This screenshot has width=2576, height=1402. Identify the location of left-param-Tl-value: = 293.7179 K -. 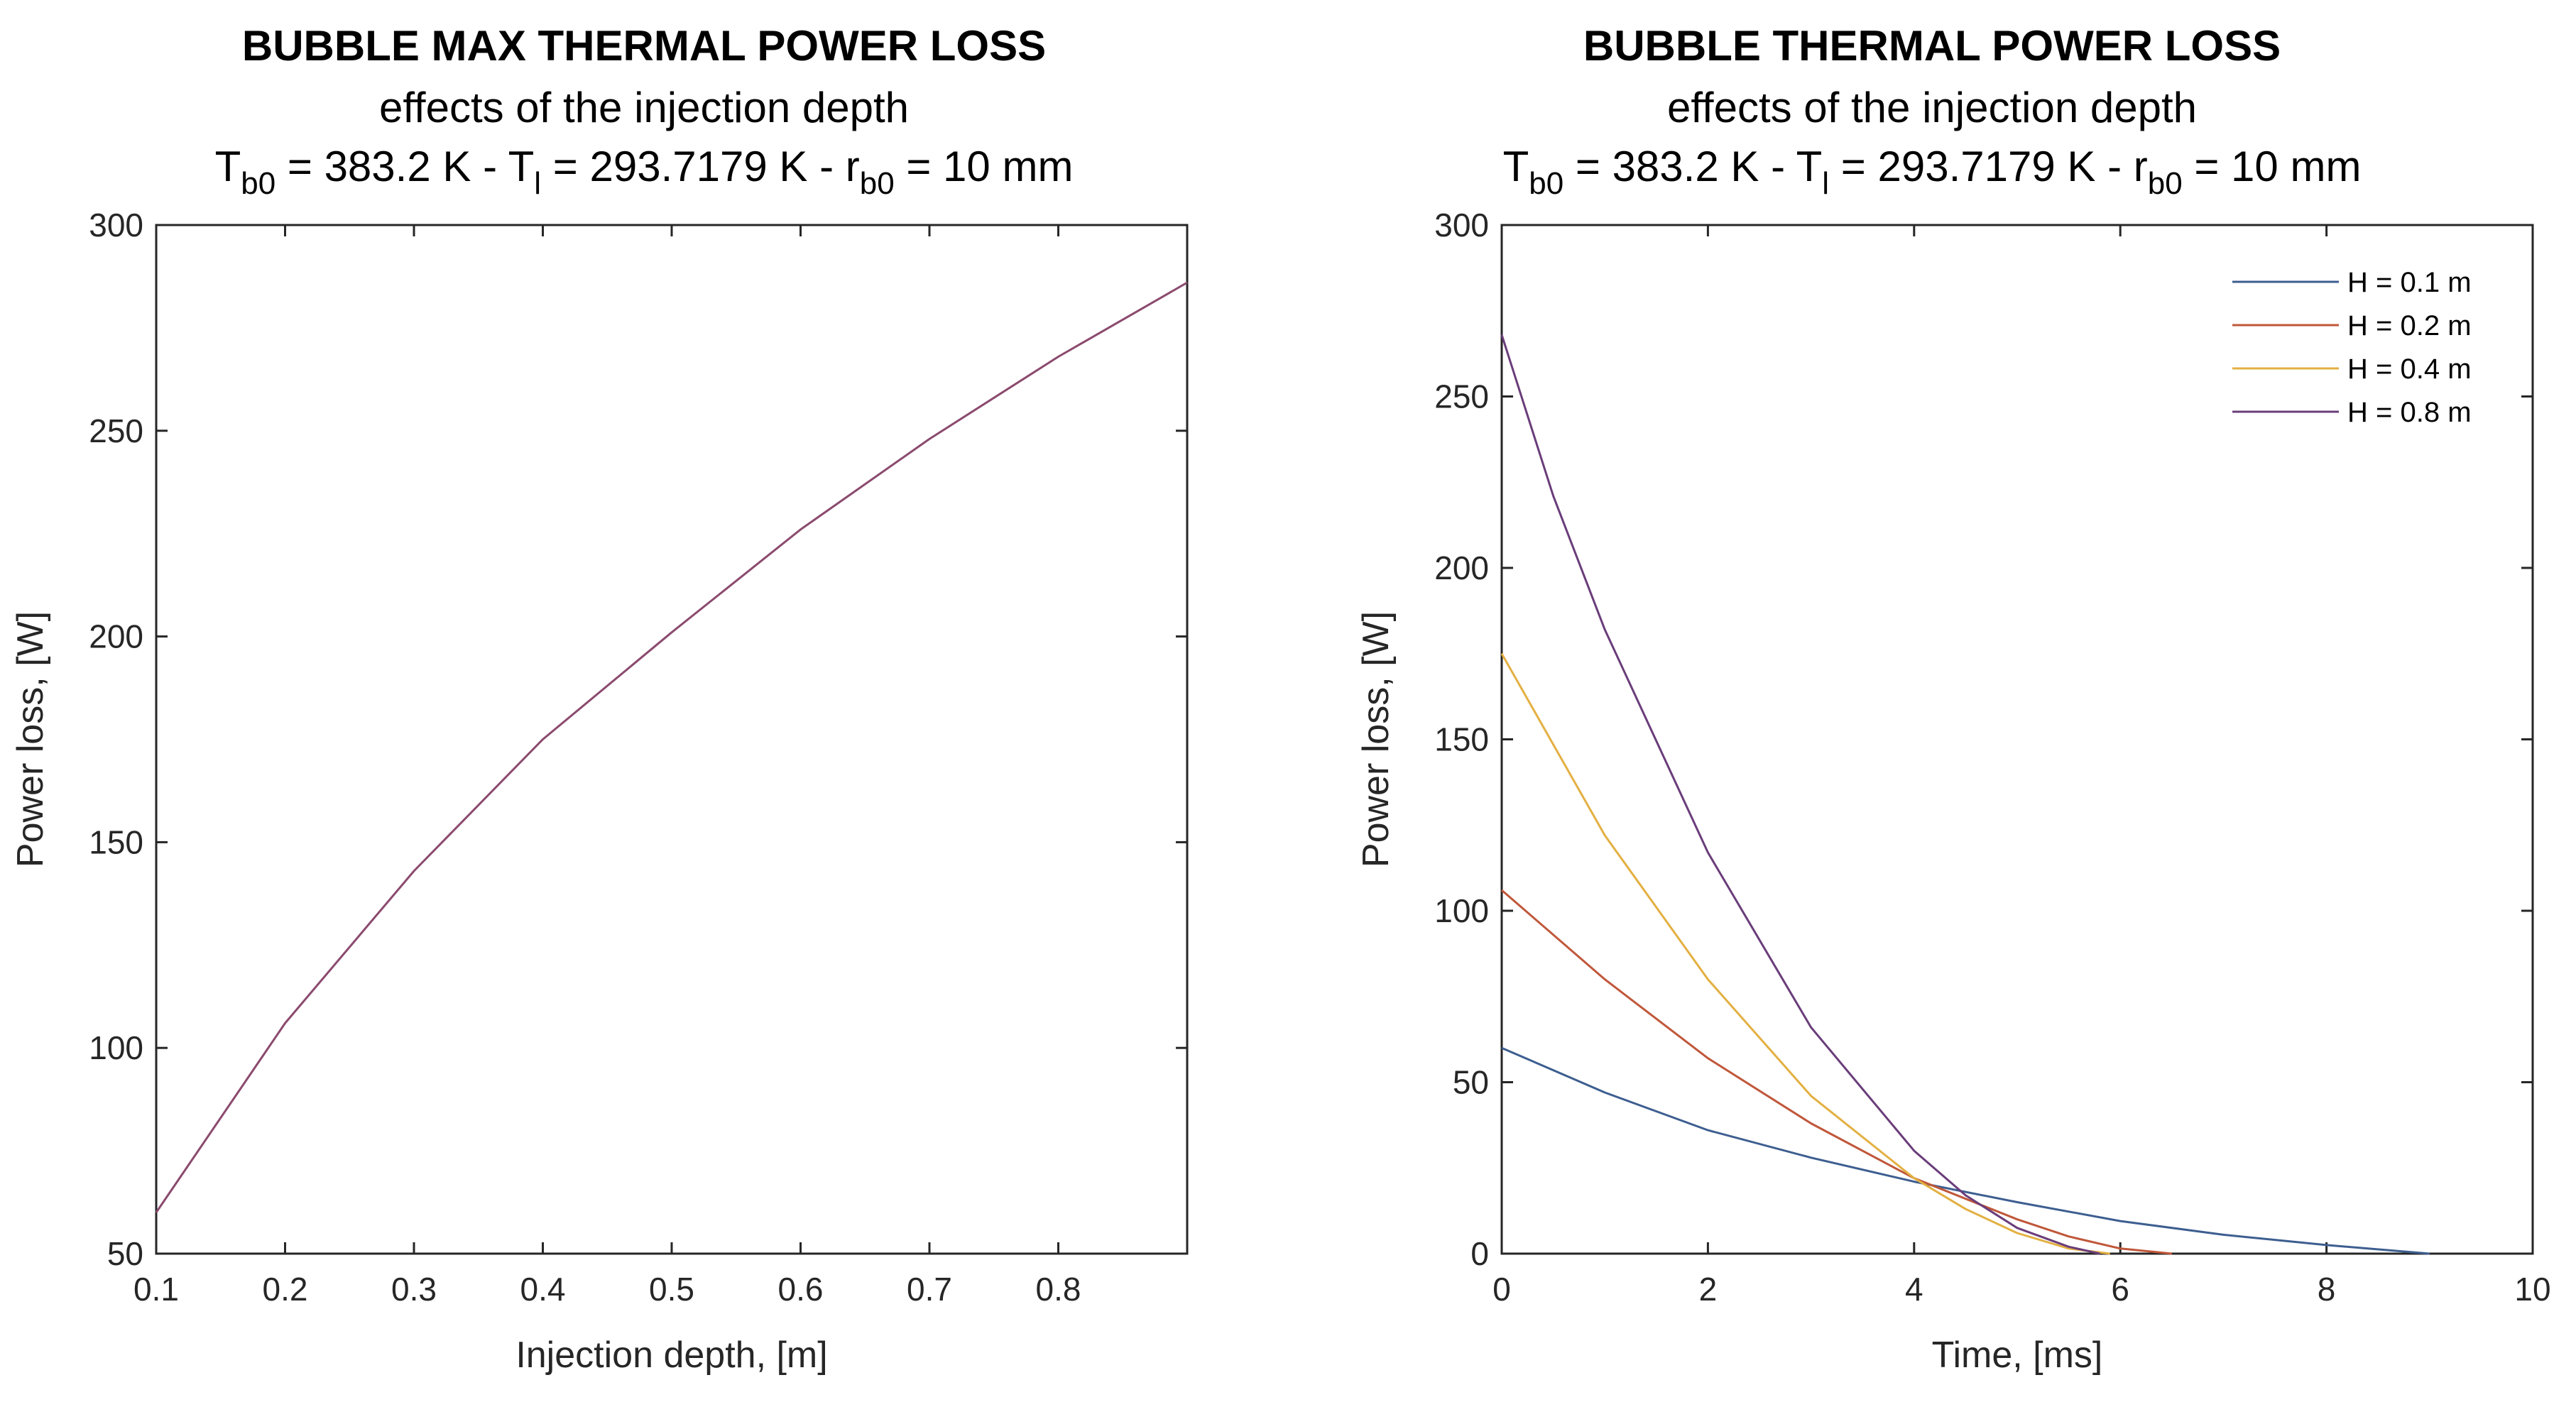
(693, 166).